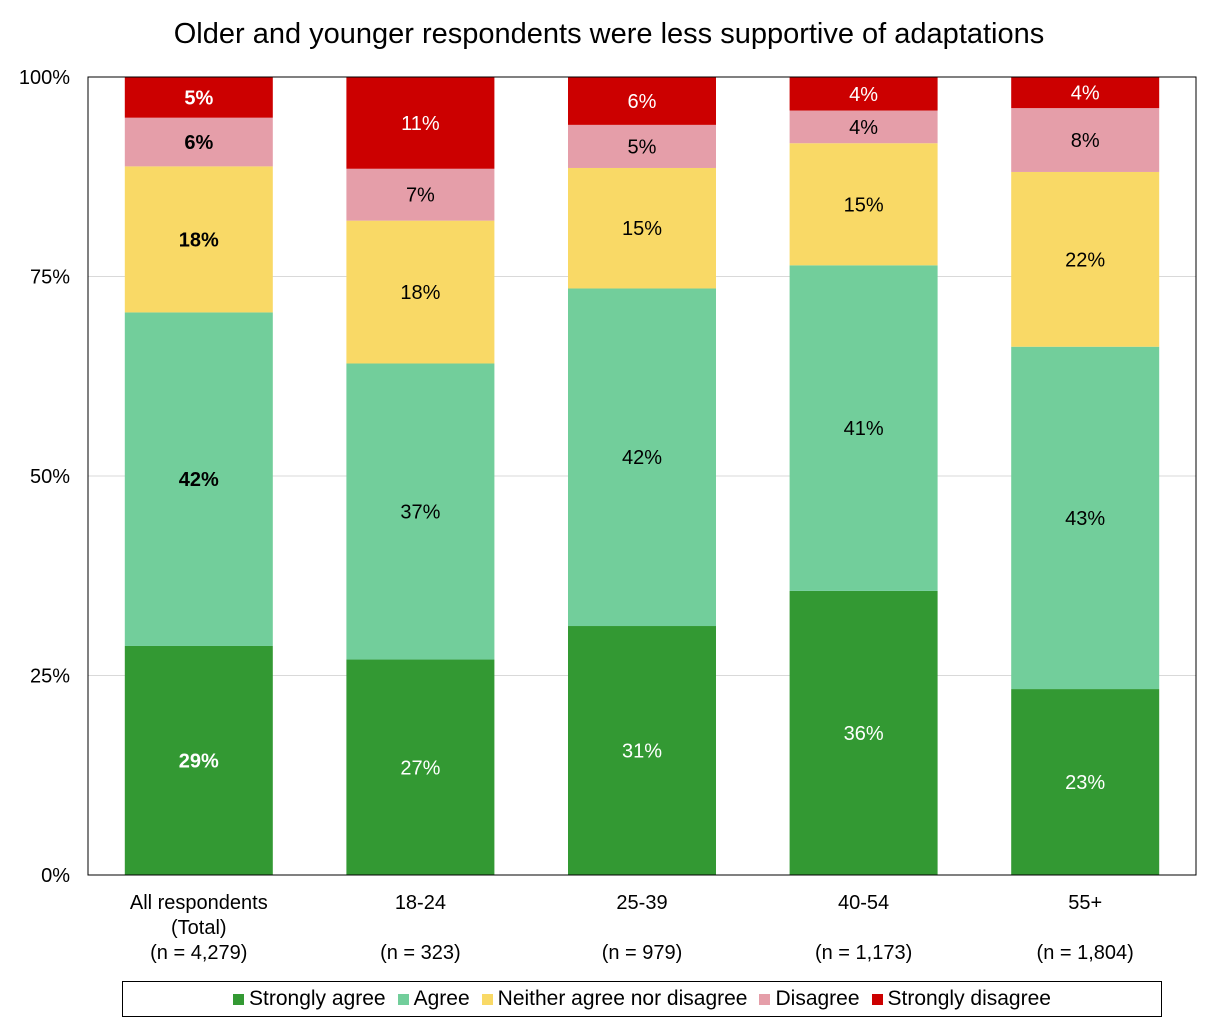 The width and height of the screenshot is (1218, 1031). I want to click on data-label: 29%, so click(199, 761).